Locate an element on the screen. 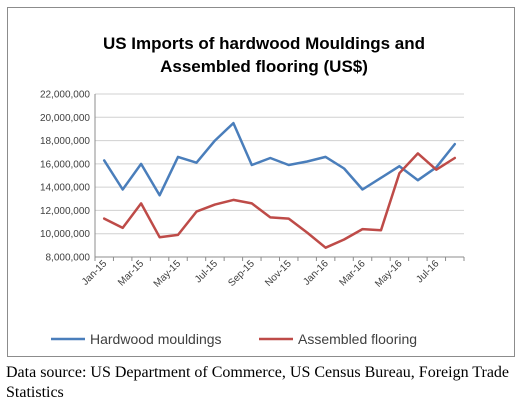 The image size is (528, 411). y-tick-label: 14,000,000 is located at coordinates (65, 188).